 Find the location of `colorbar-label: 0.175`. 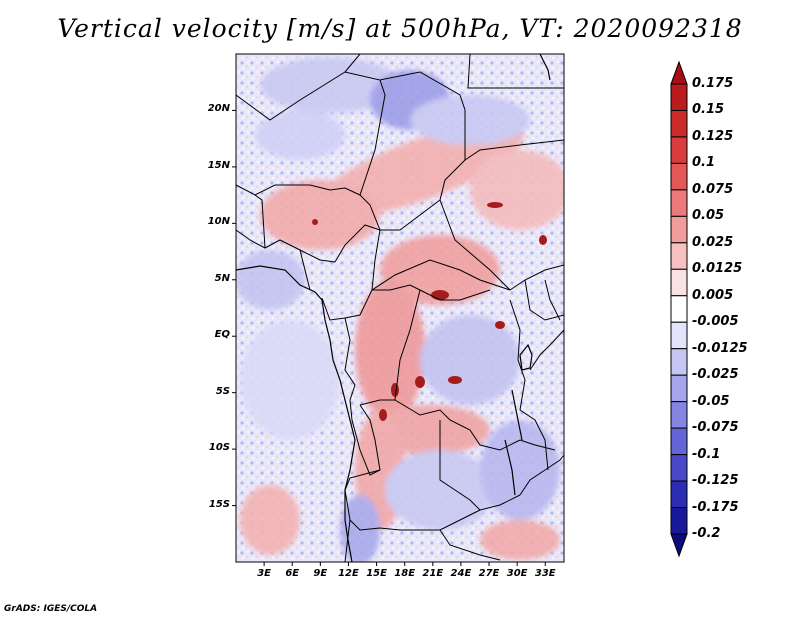

colorbar-label: 0.175 is located at coordinates (713, 83).